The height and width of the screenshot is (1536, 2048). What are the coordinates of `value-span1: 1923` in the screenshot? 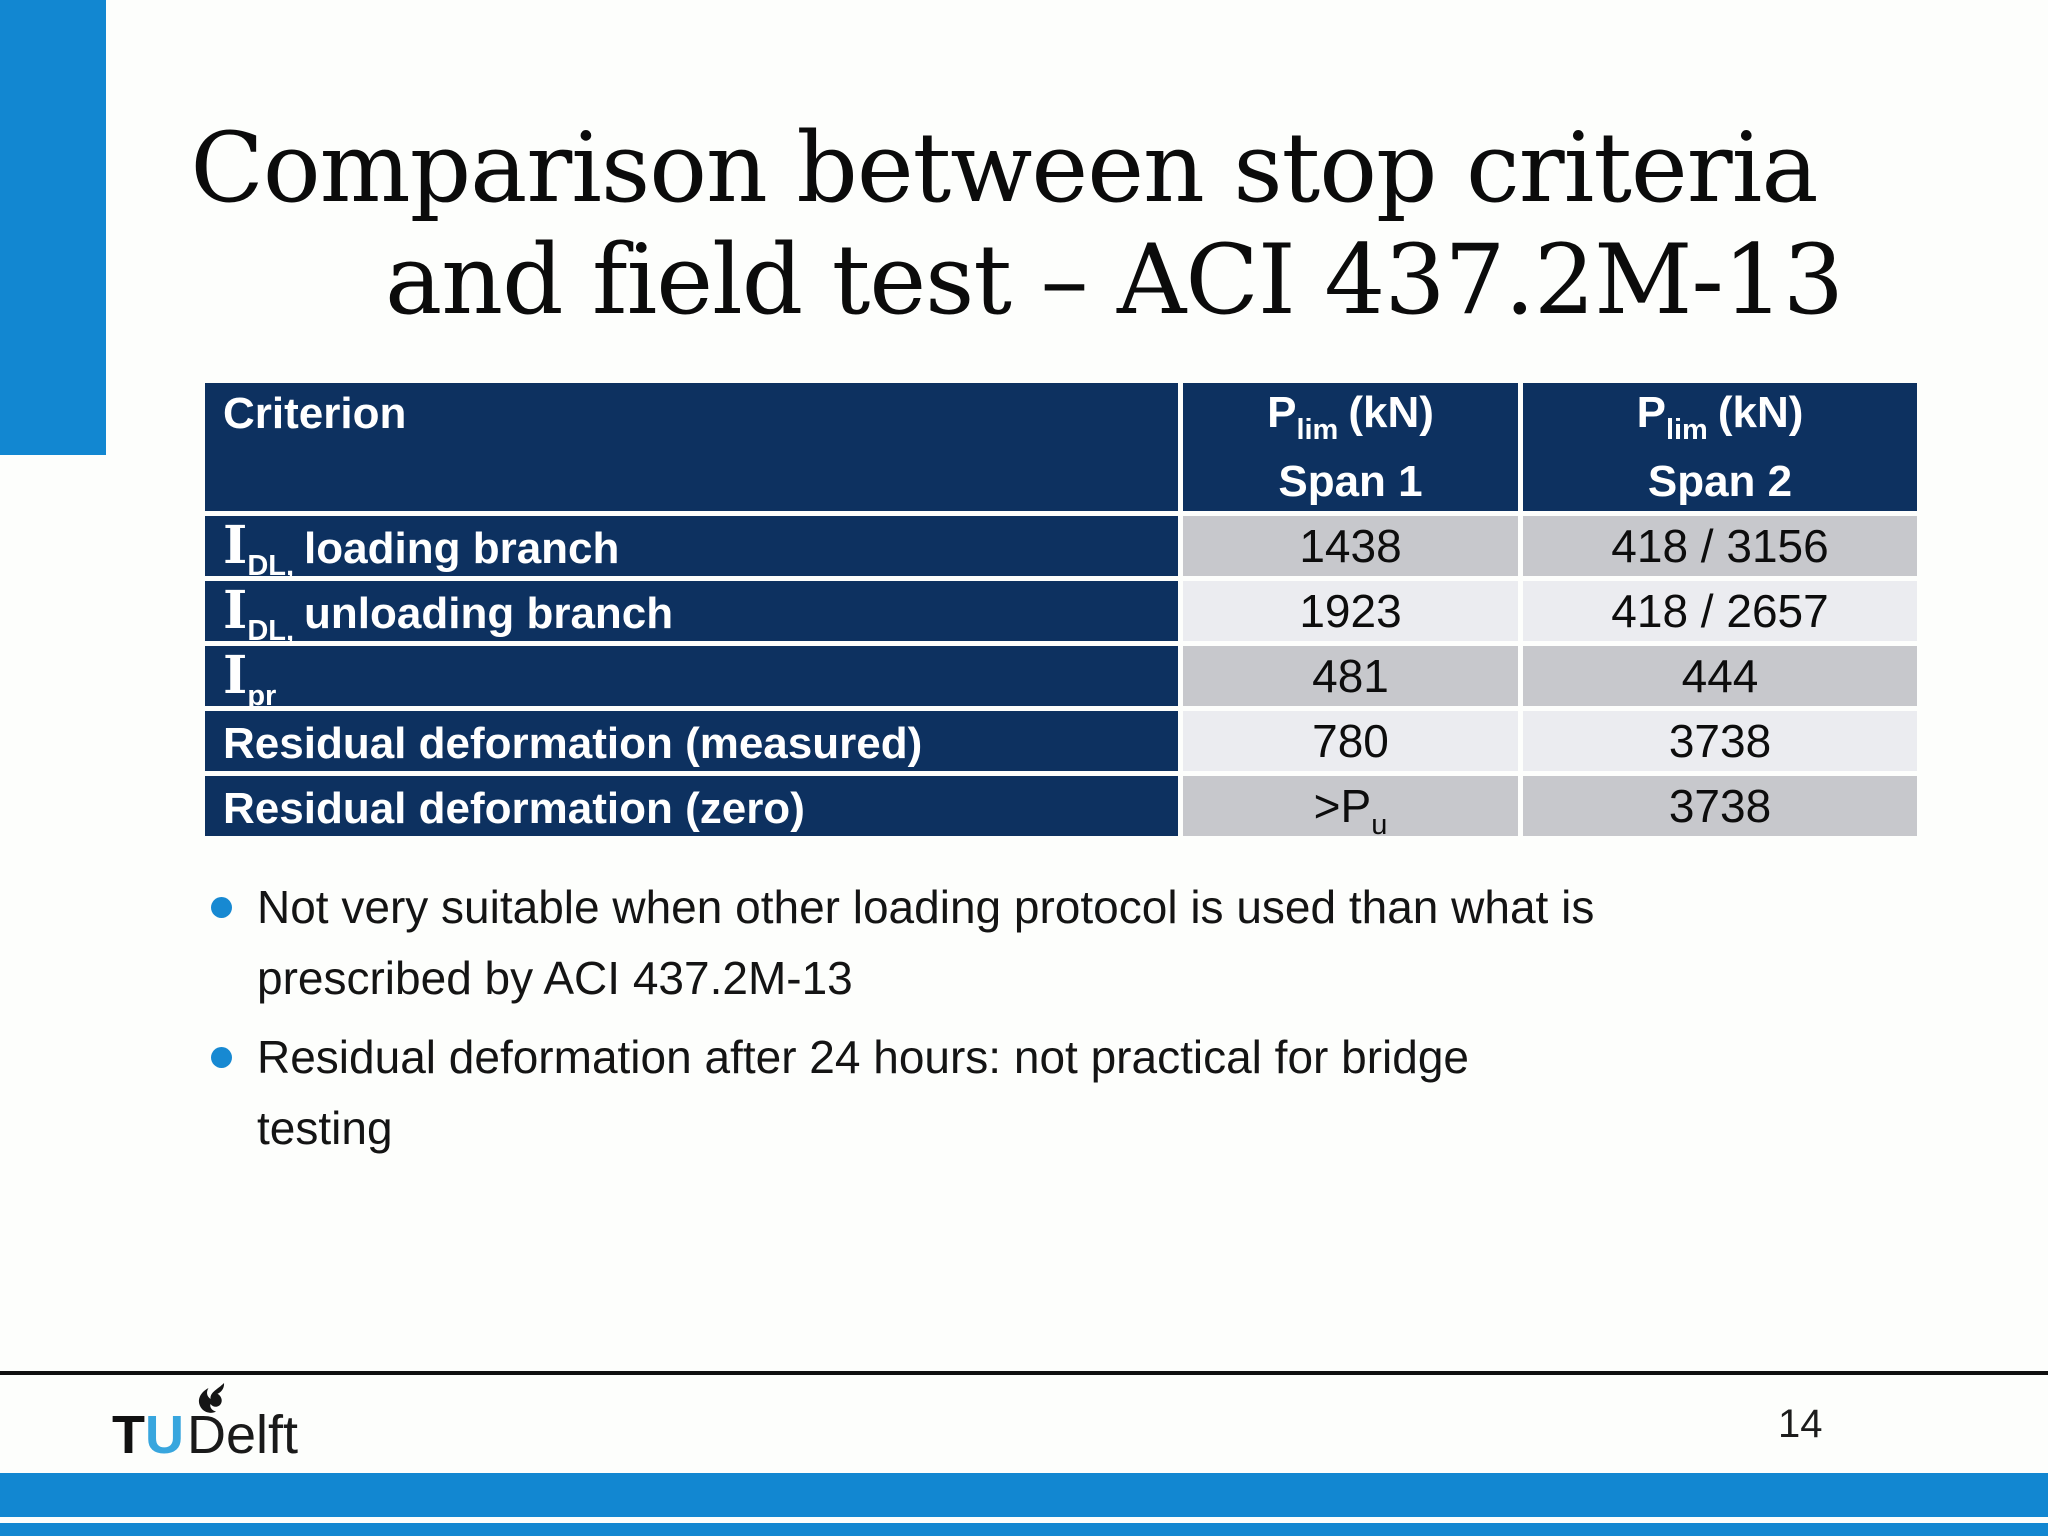 It's located at (1350, 611).